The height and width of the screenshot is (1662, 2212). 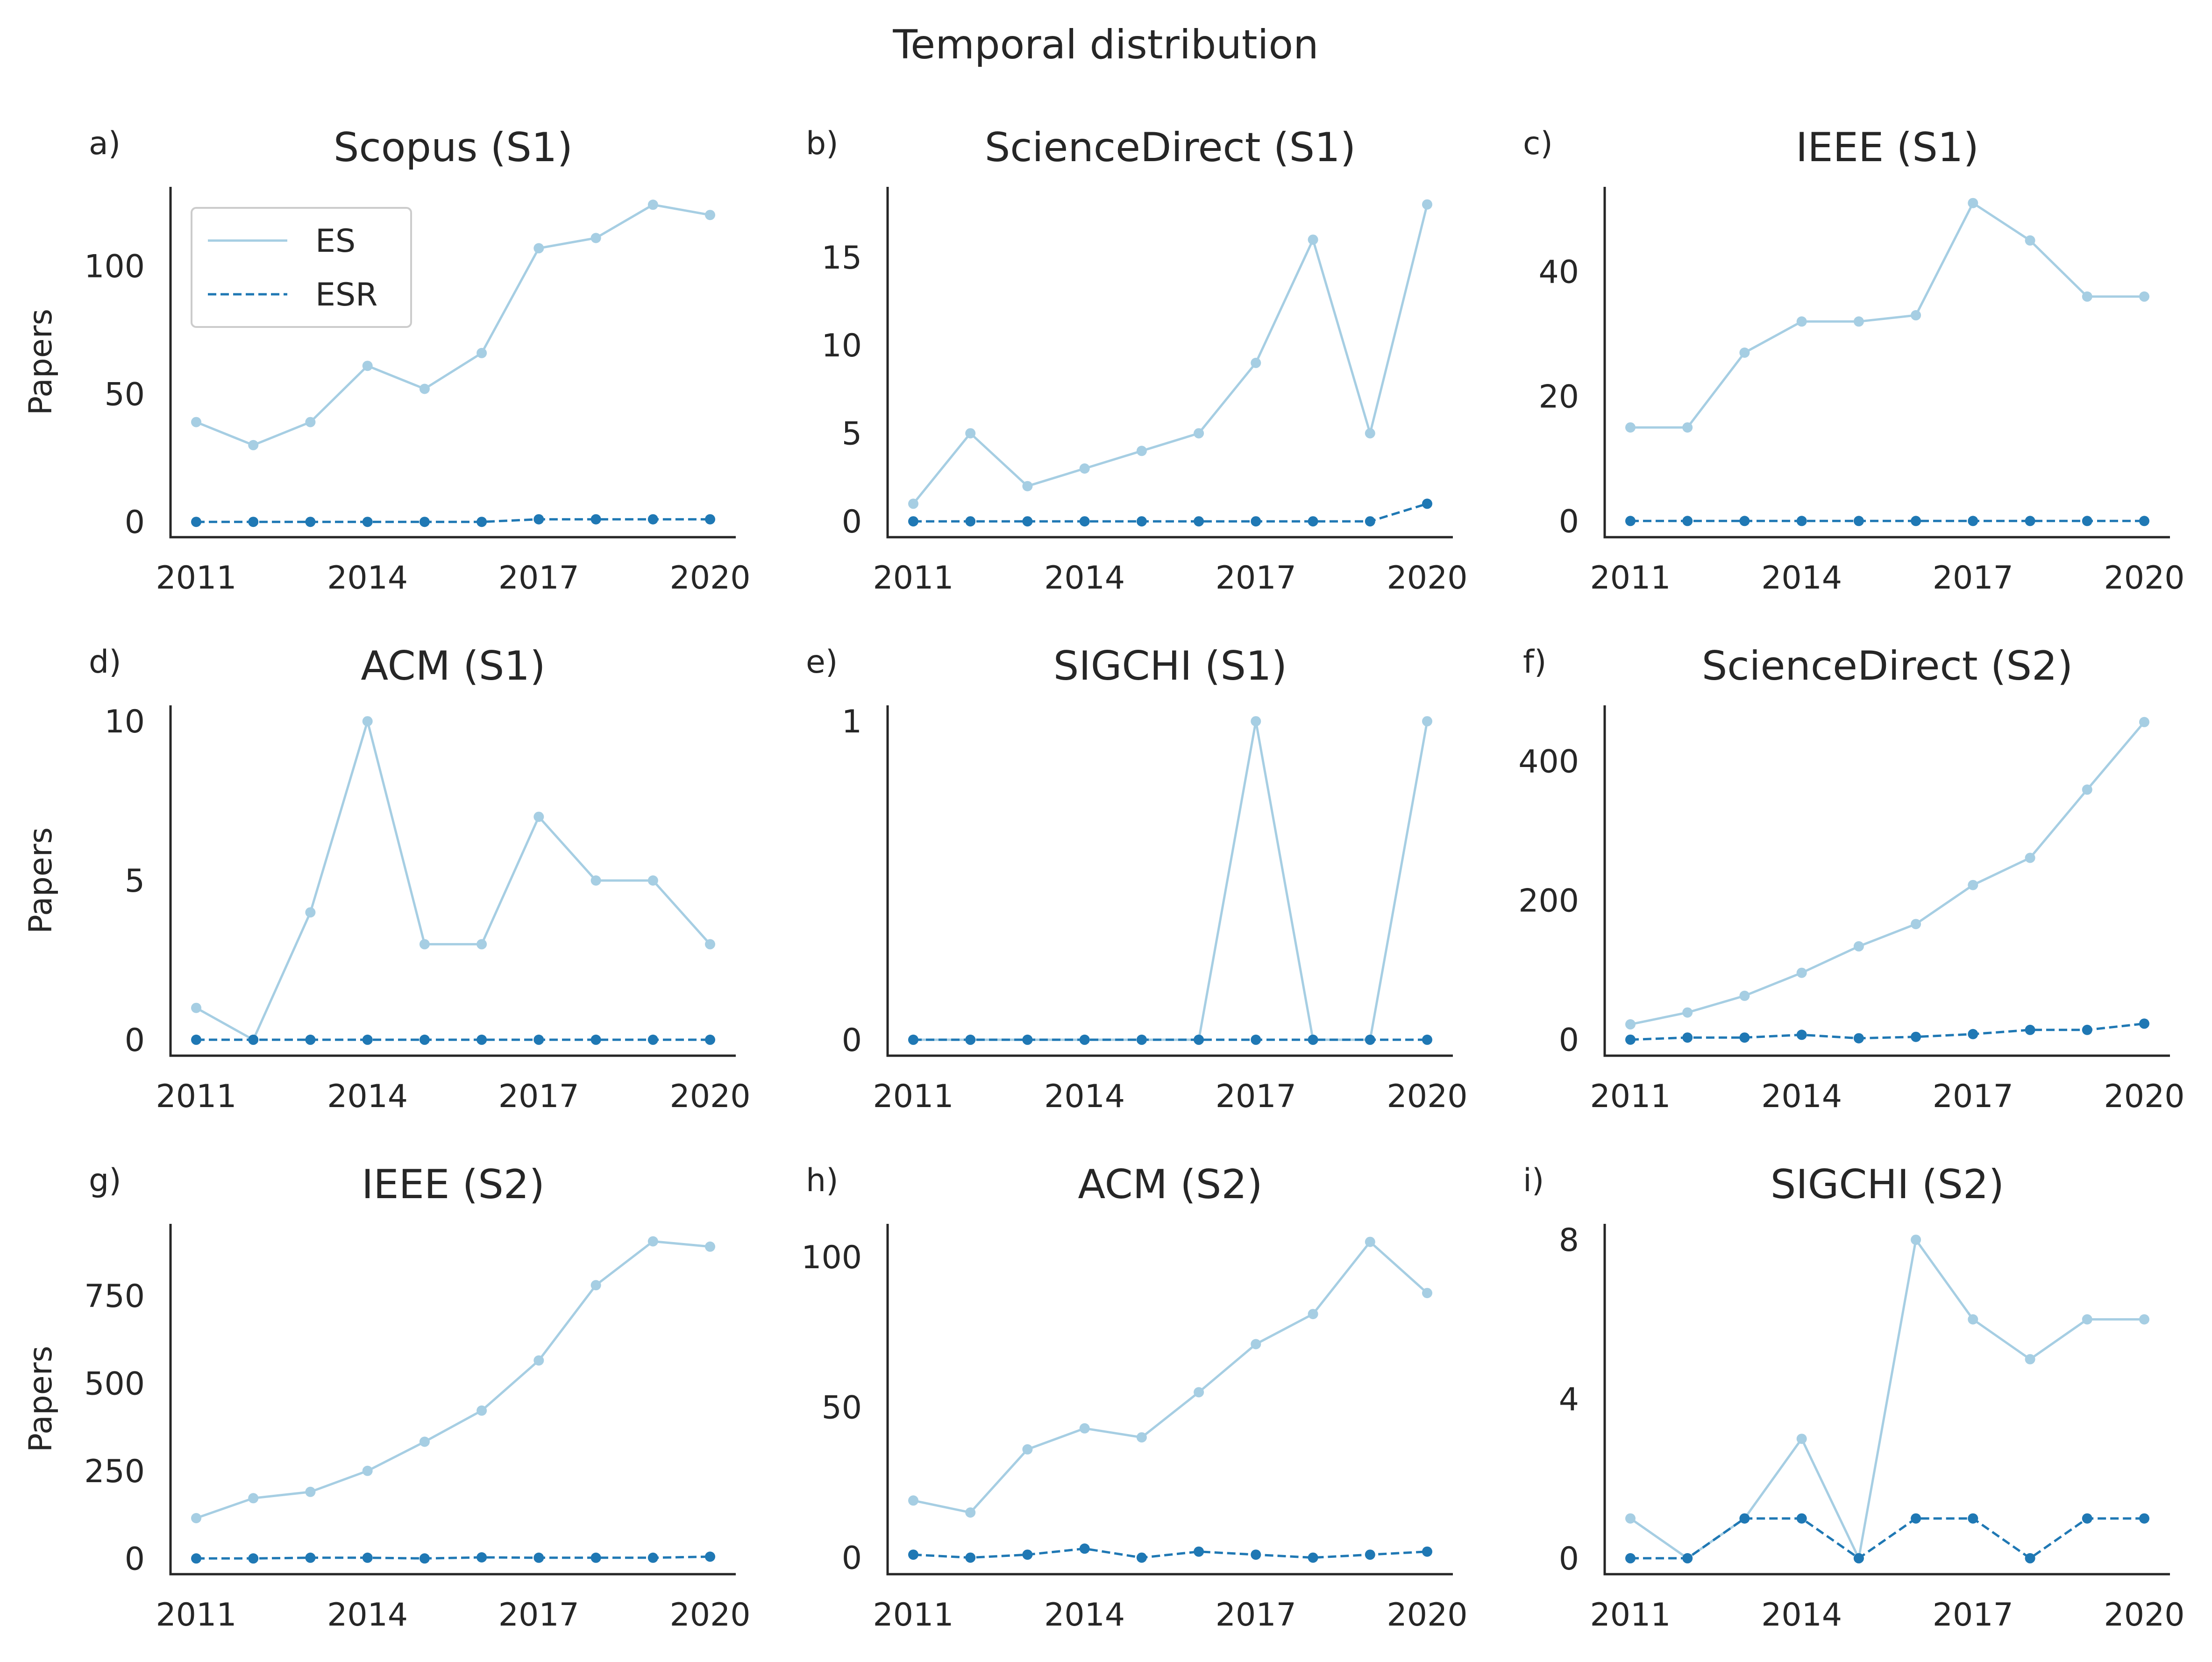 I want to click on y-axis-label: Papers, so click(x=40, y=1399).